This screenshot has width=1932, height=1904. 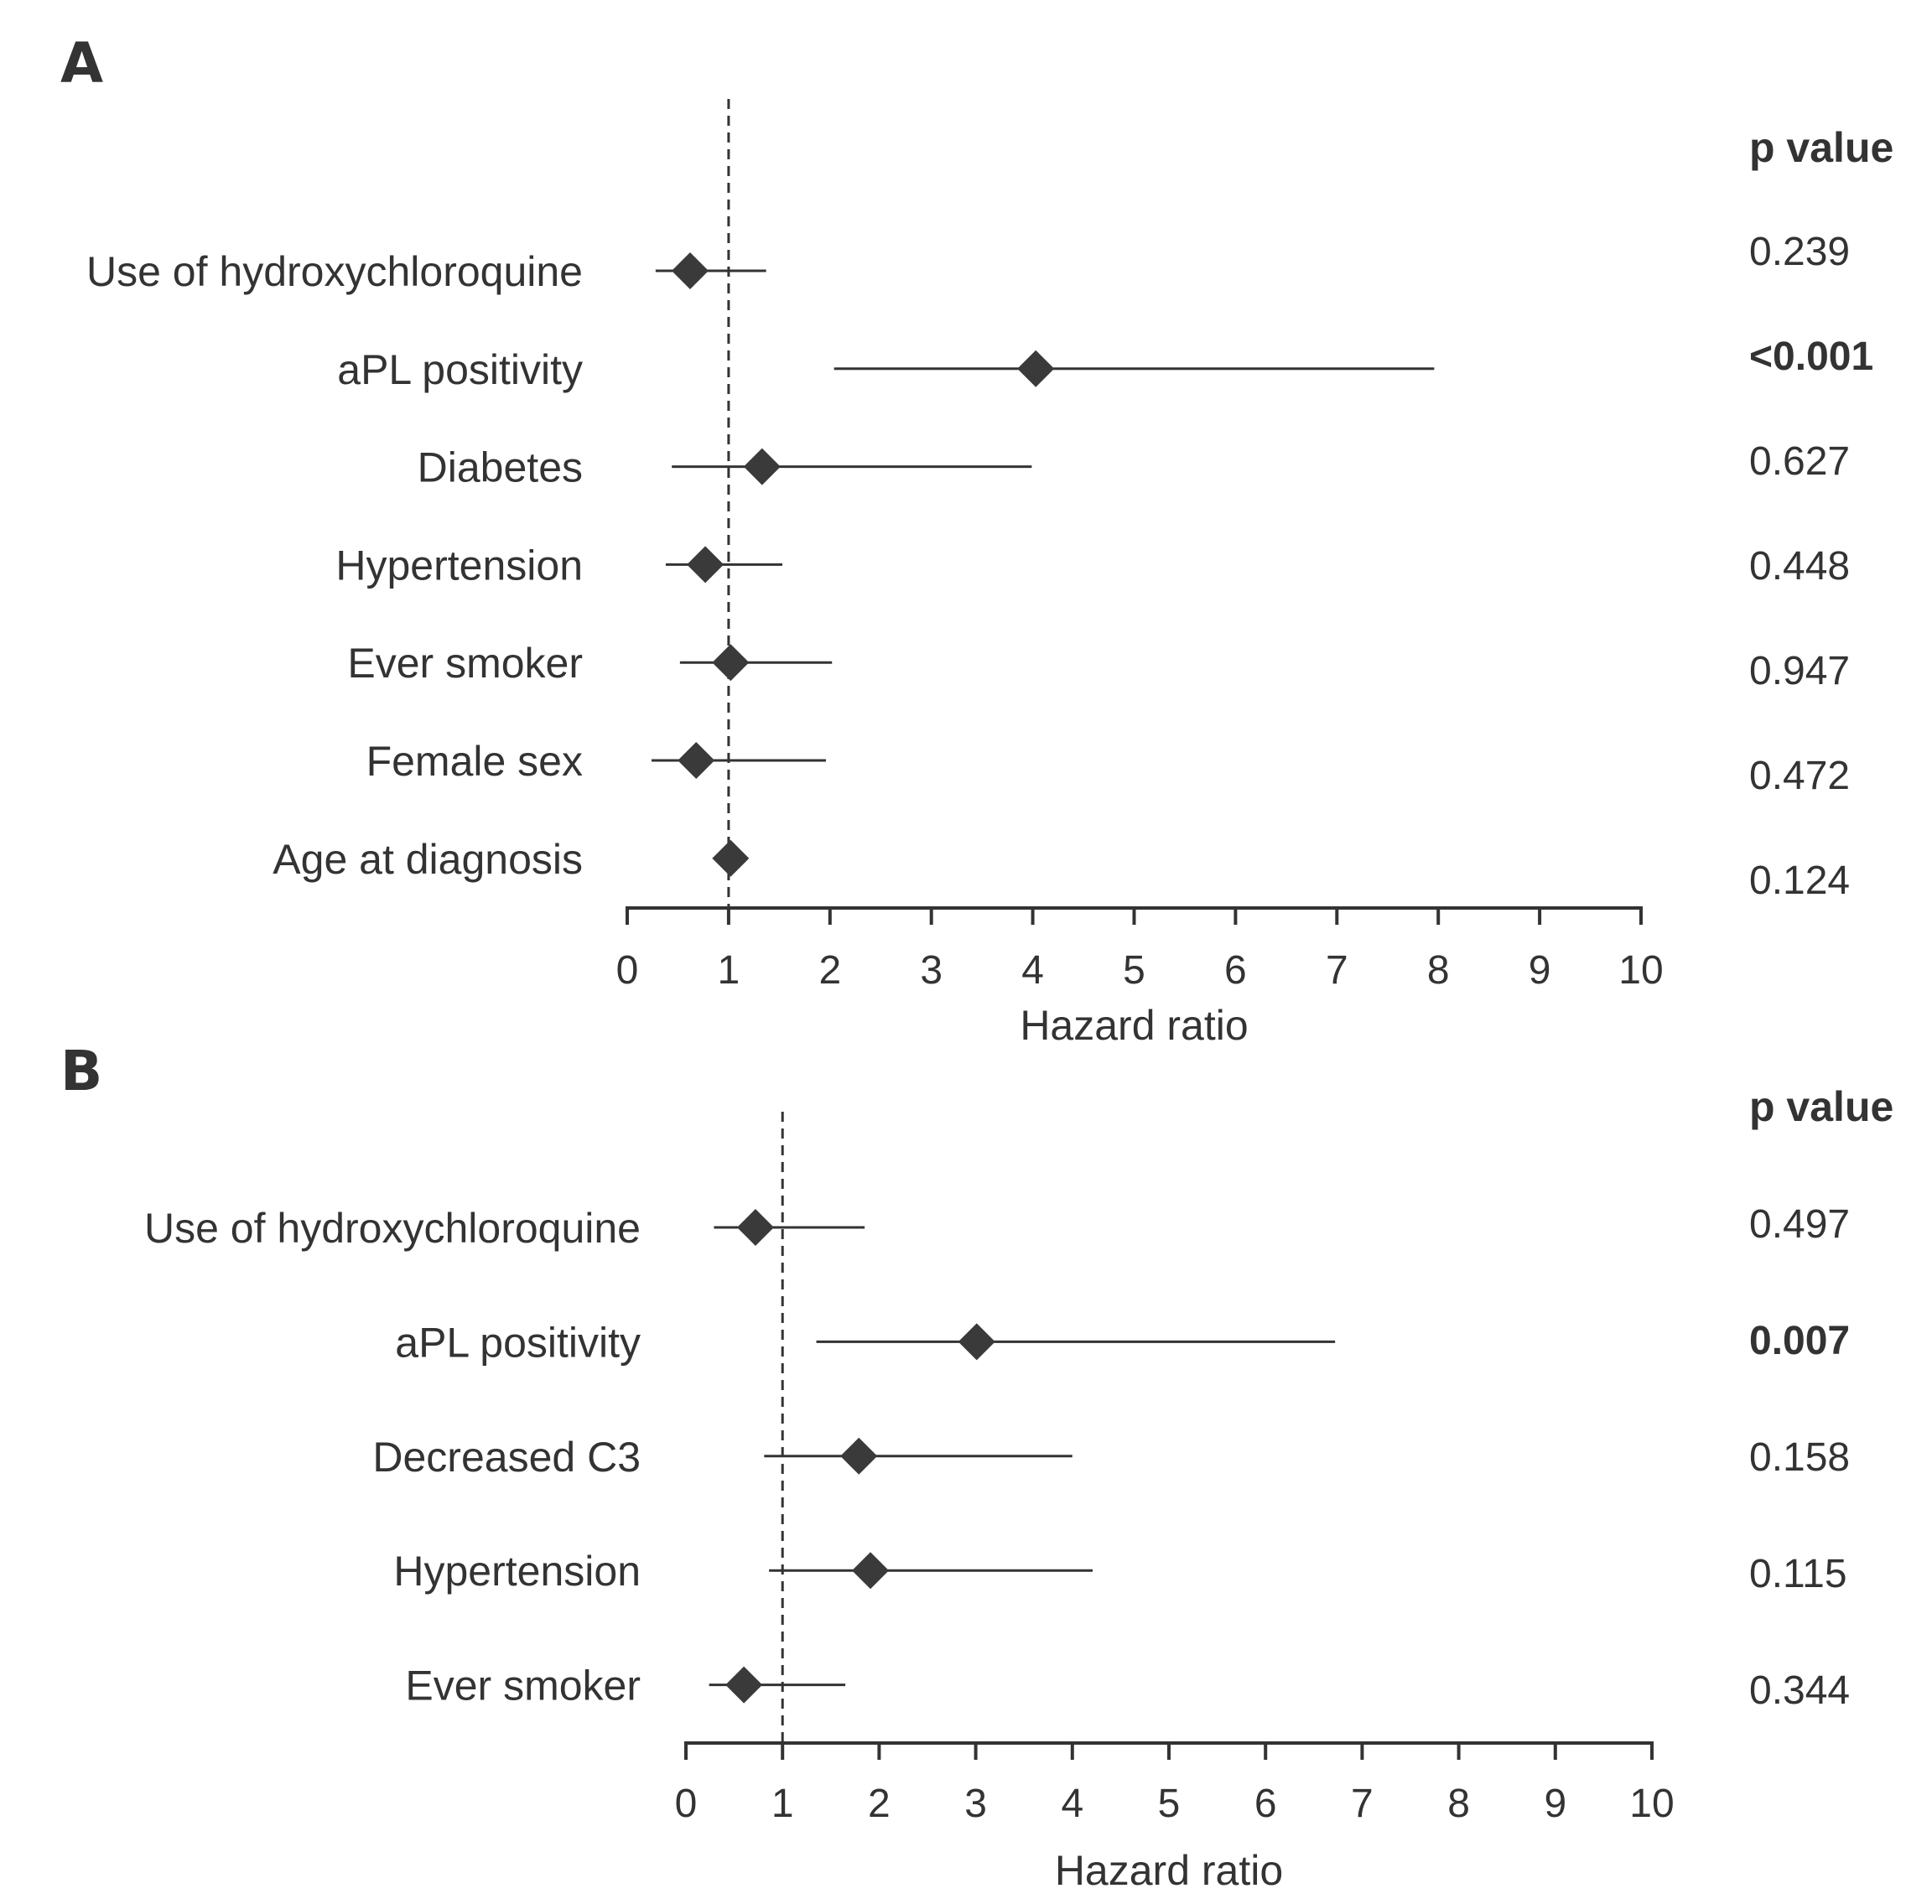 What do you see at coordinates (1799, 1341) in the screenshot?
I see `p-value: 0.007` at bounding box center [1799, 1341].